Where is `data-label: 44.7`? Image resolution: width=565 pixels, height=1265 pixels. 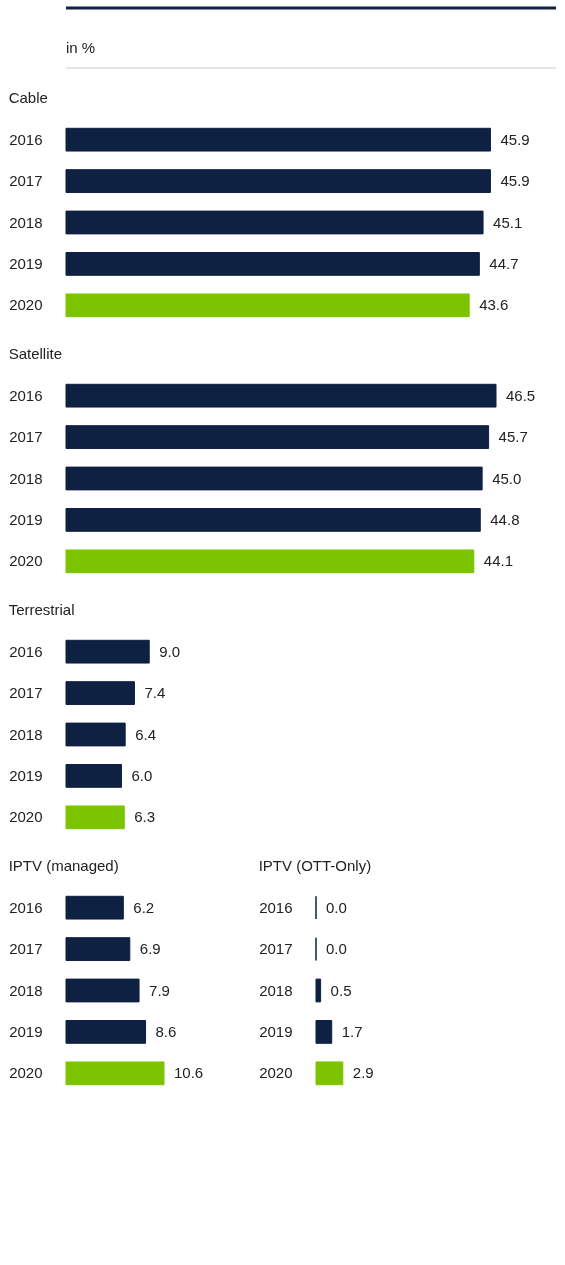
data-label: 44.7 is located at coordinates (504, 263).